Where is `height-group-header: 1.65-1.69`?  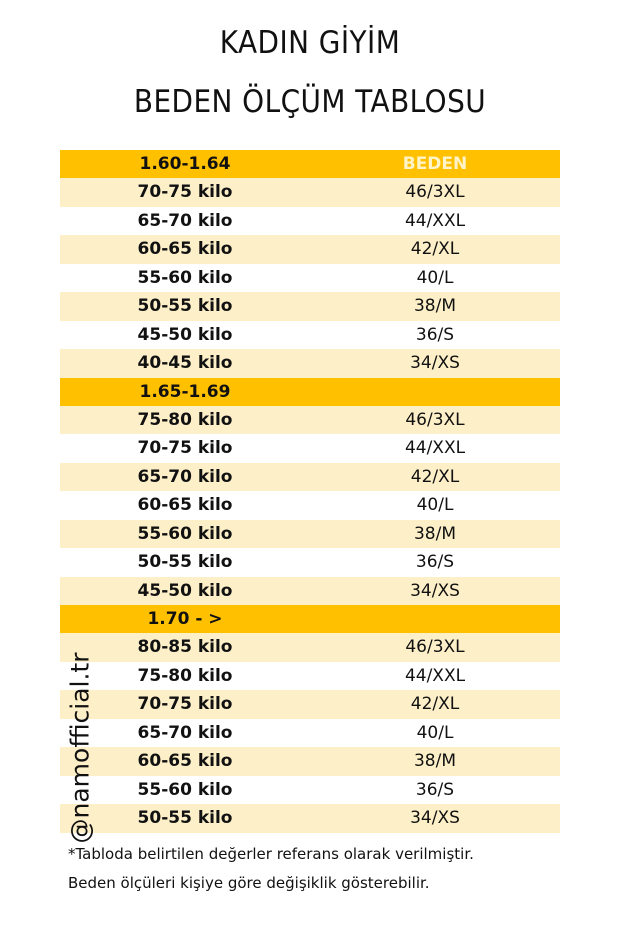
height-group-header: 1.65-1.69 is located at coordinates (310, 391).